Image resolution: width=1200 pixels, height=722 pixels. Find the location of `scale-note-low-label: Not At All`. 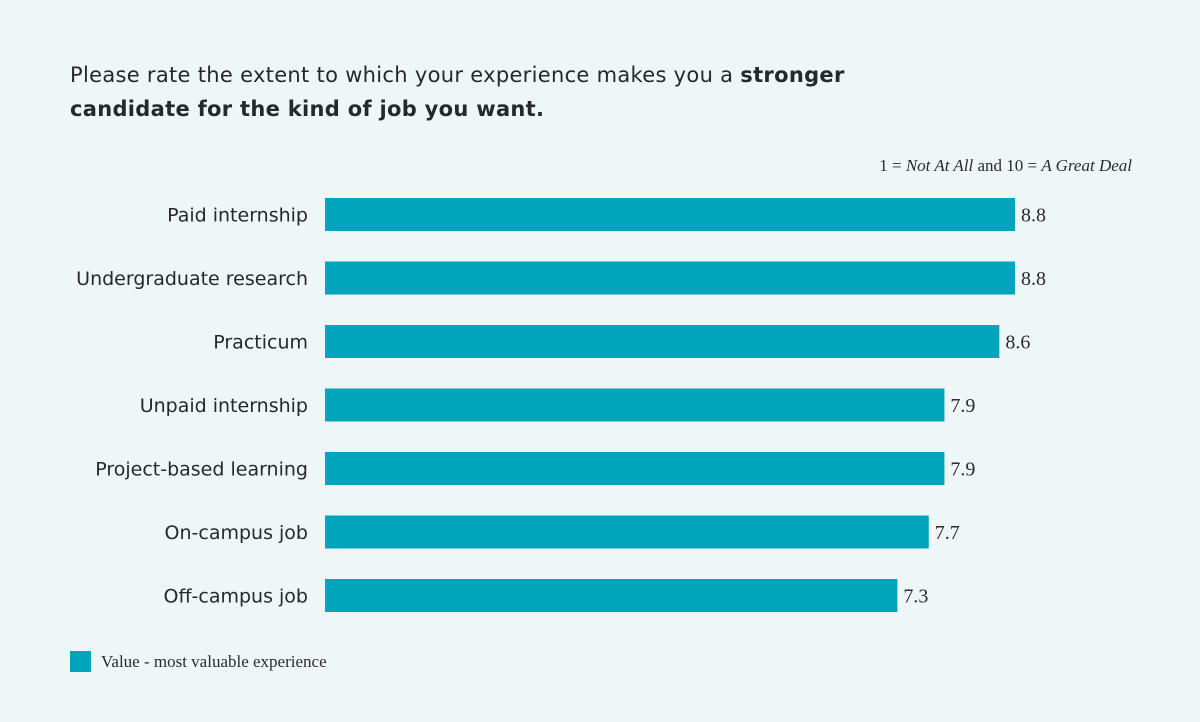

scale-note-low-label: Not At All is located at coordinates (939, 165).